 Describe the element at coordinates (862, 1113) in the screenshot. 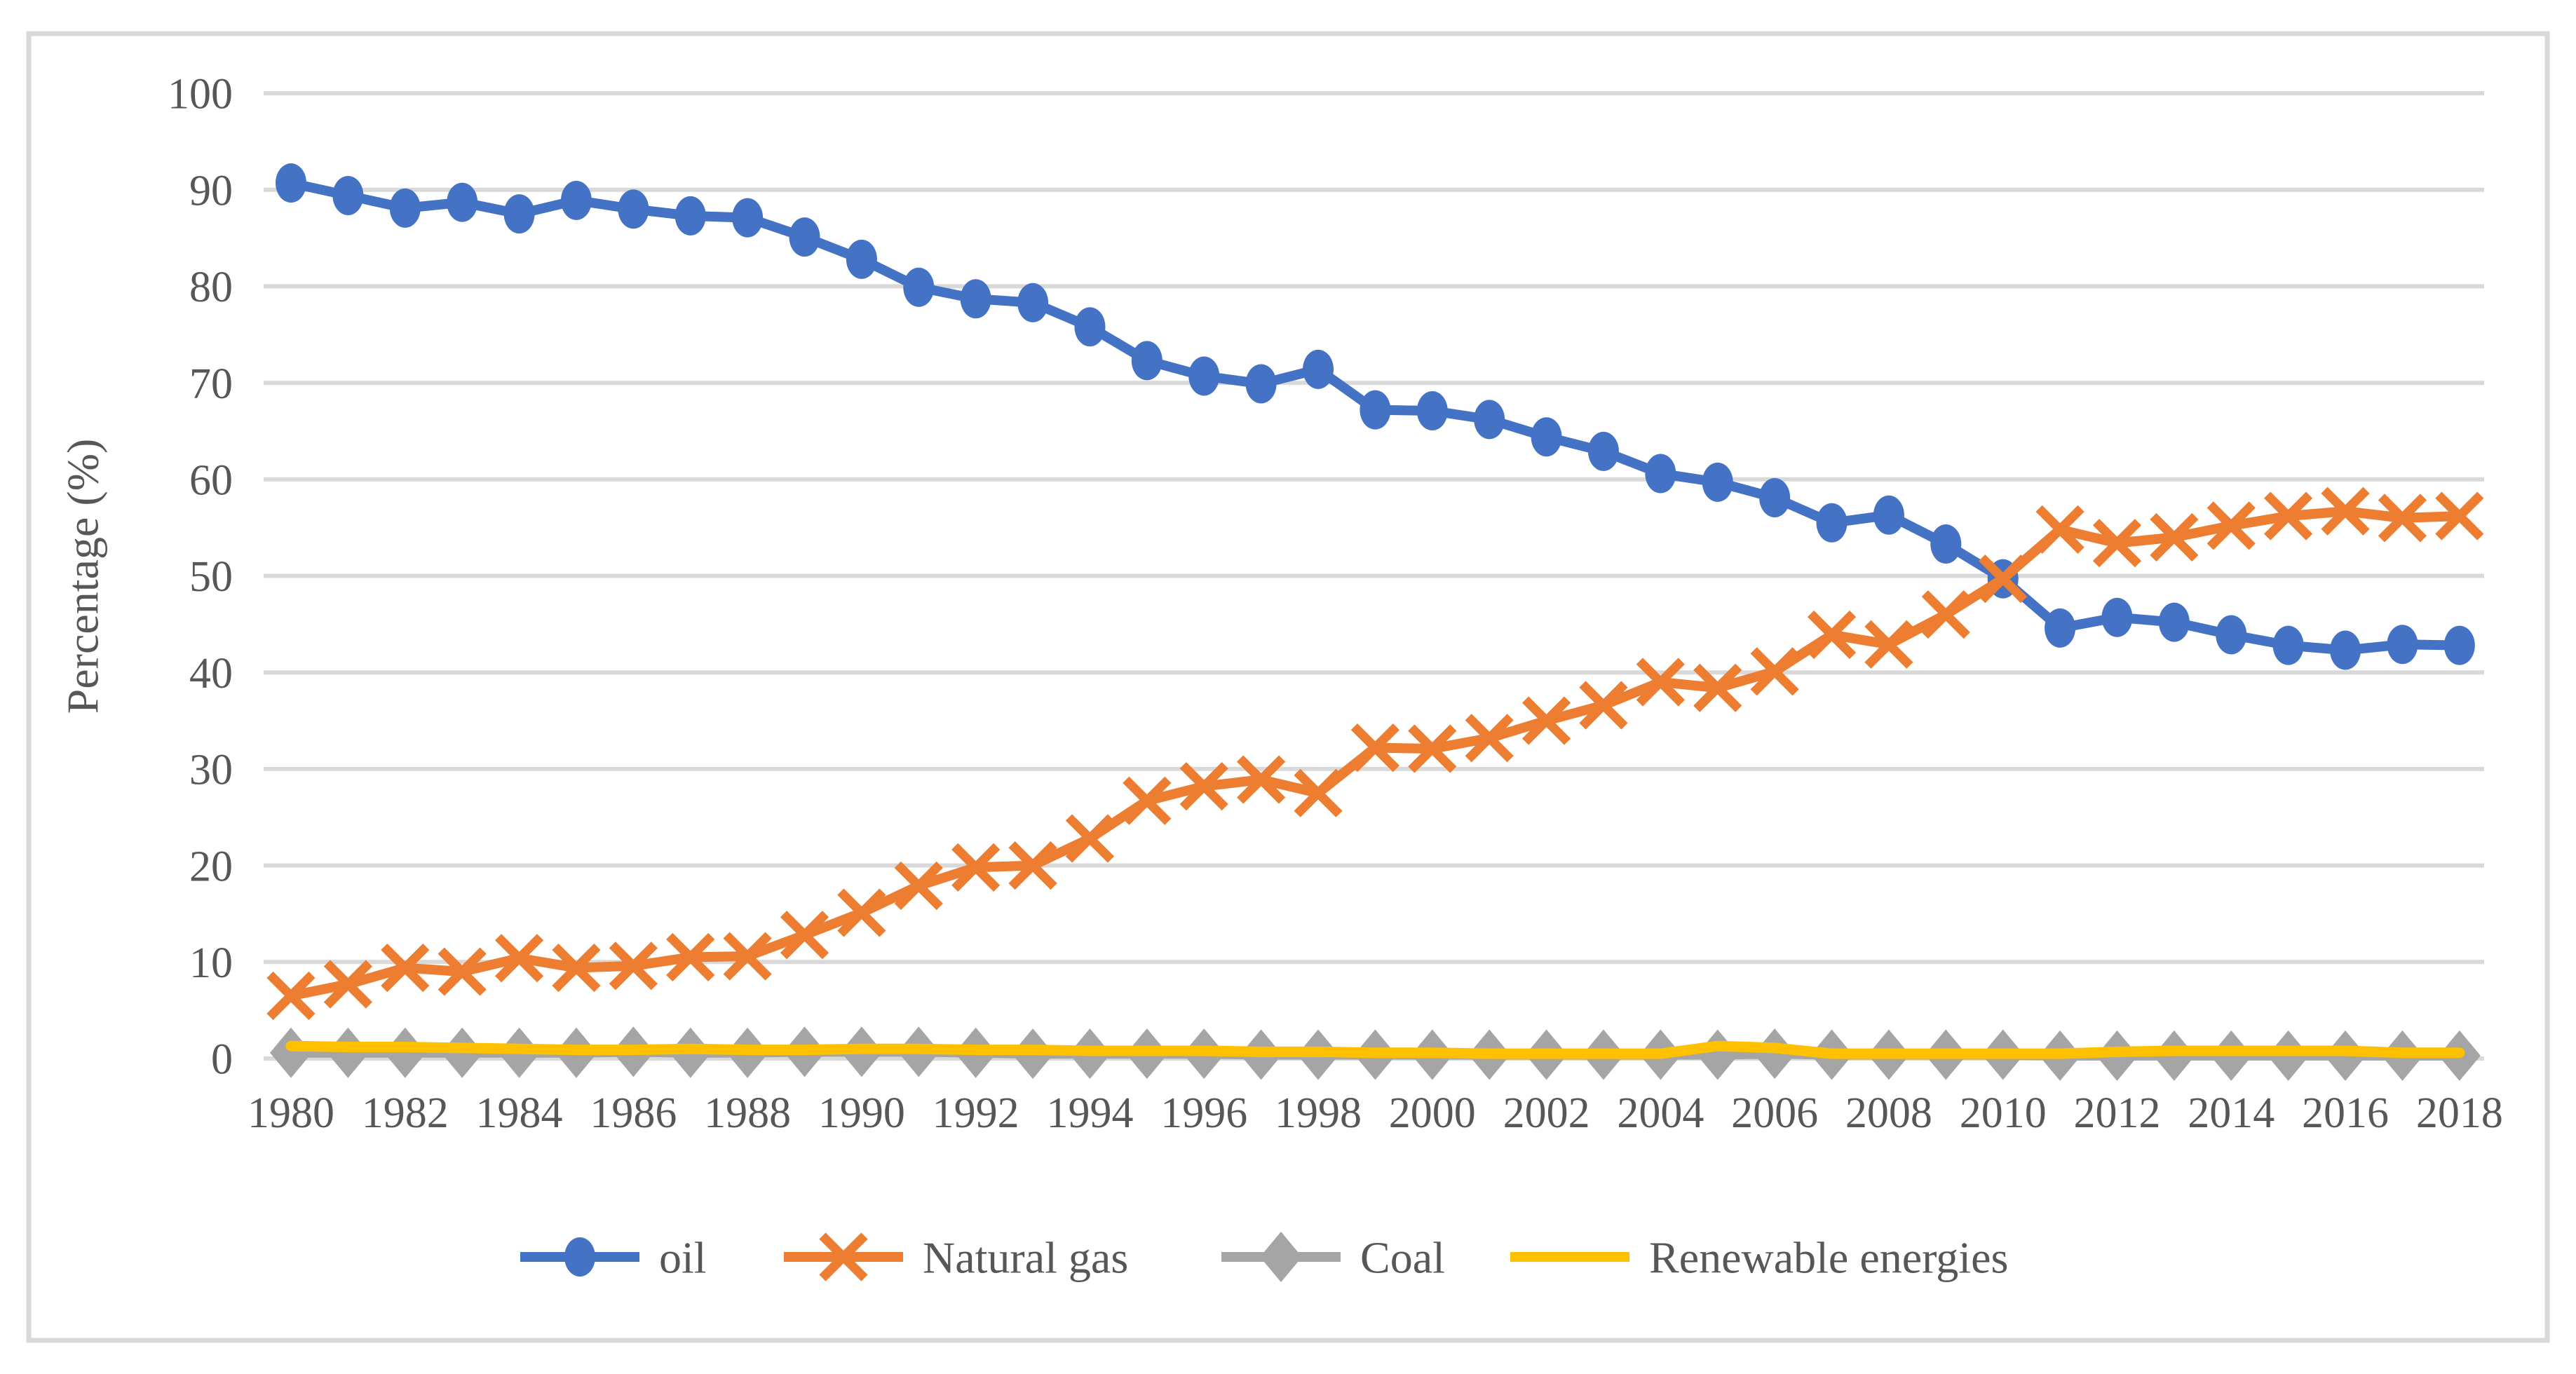

I see `x-tick-label: 1990` at that location.